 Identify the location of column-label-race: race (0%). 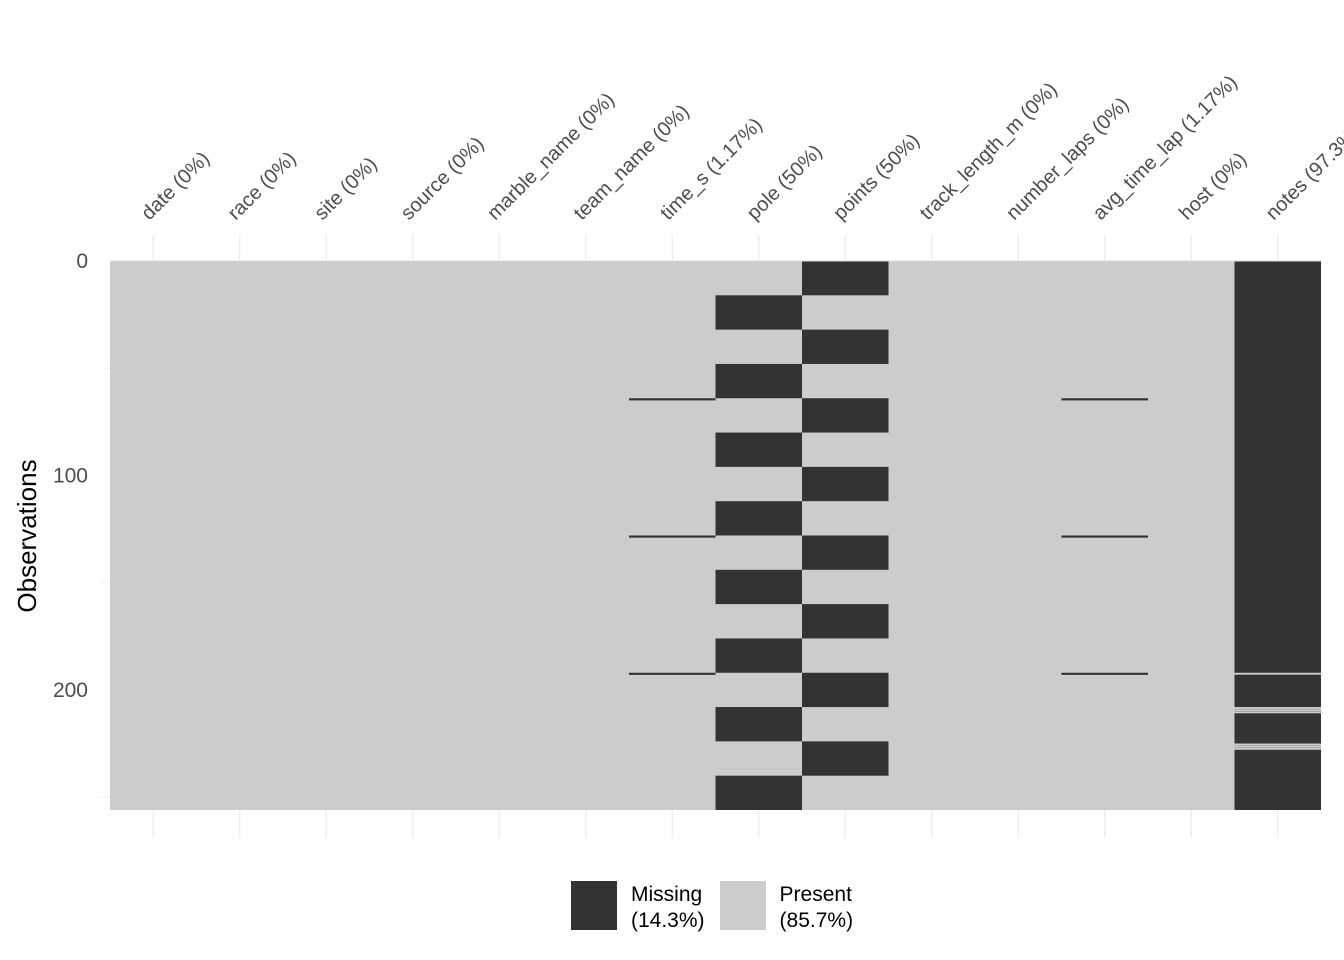
(262, 186).